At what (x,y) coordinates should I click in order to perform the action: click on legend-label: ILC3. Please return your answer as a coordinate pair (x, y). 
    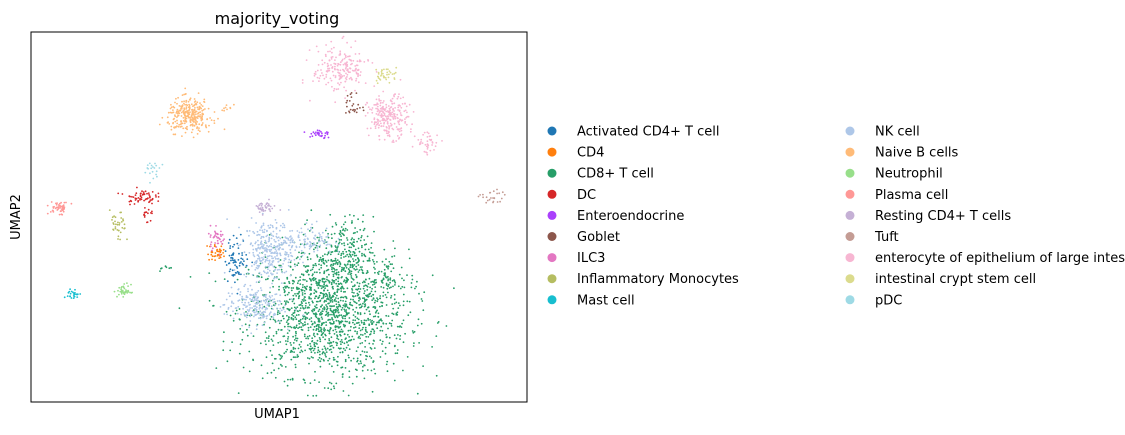
    Looking at the image, I should click on (591, 258).